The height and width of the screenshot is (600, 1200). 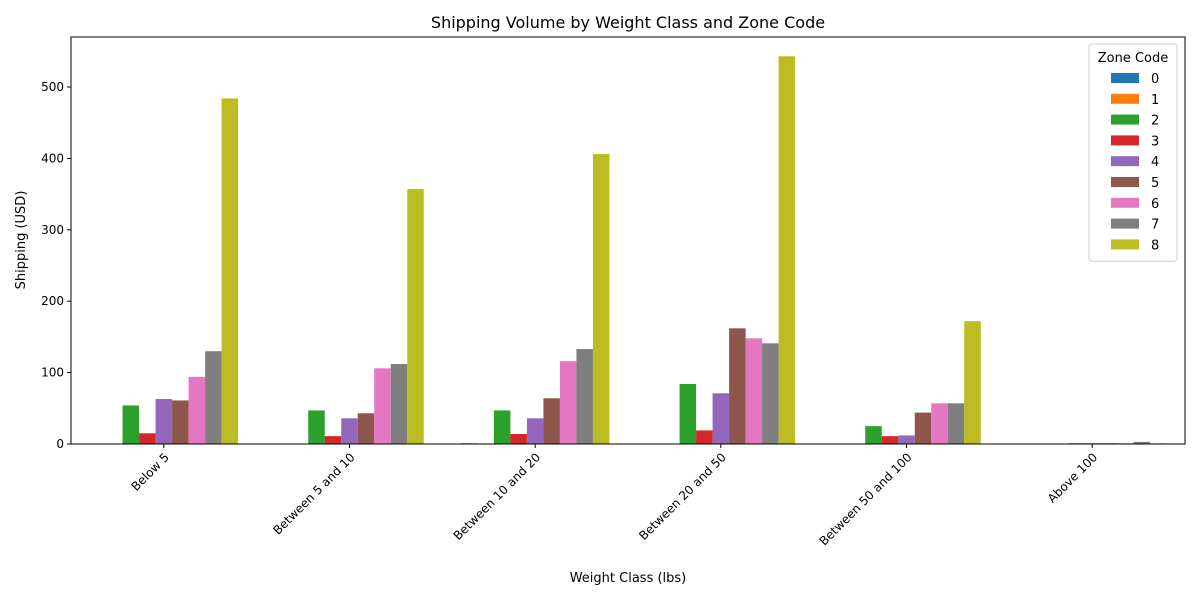 I want to click on y-tick-label: 100, so click(x=52, y=373).